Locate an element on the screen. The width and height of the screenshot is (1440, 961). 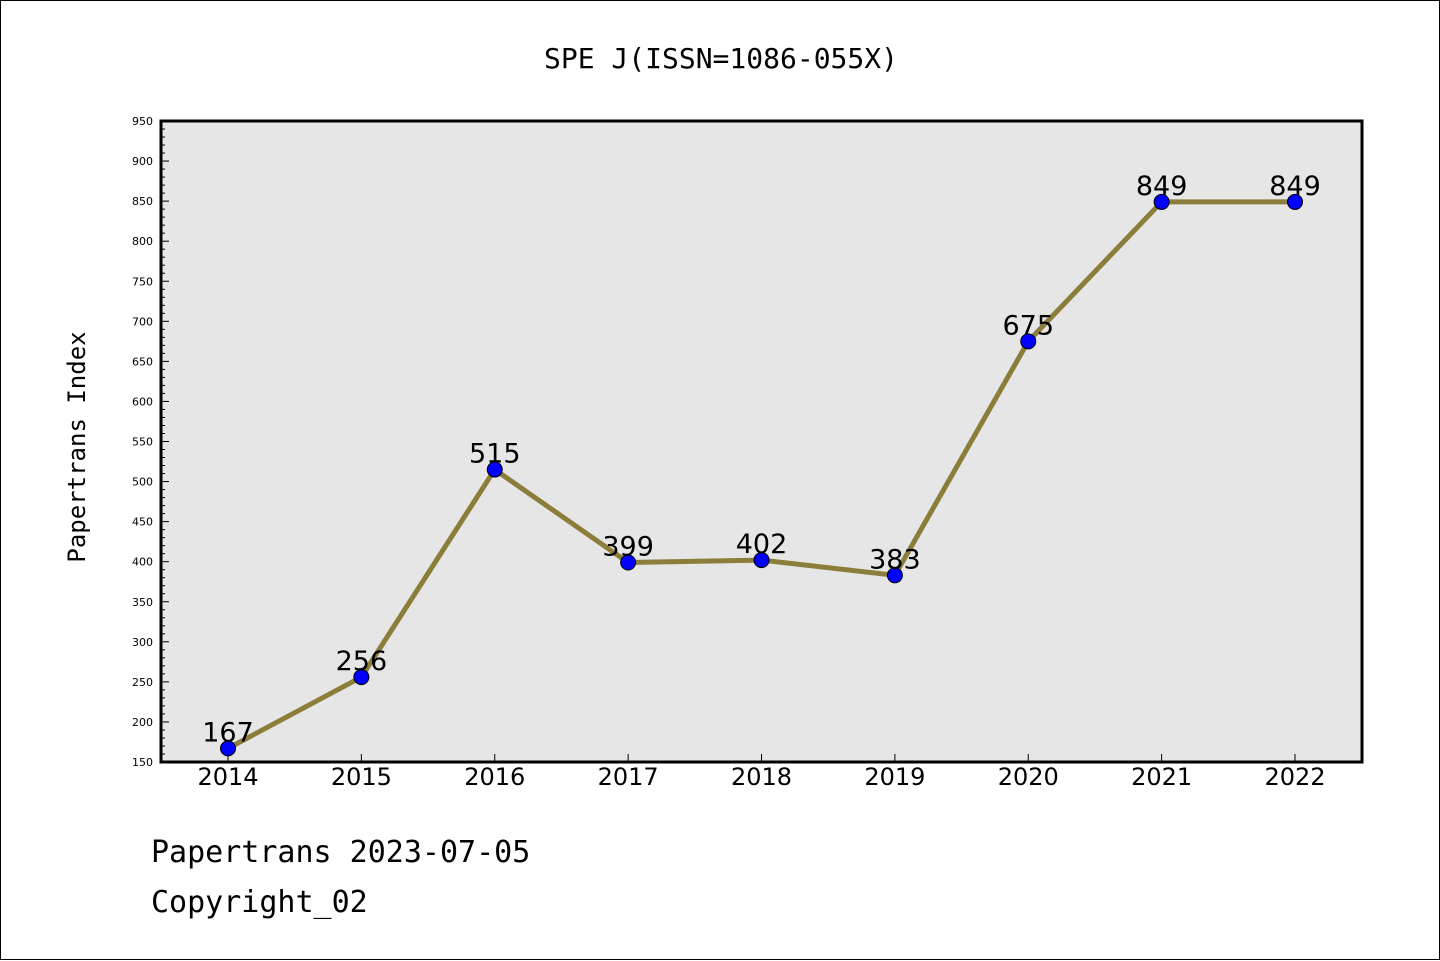
data-label: 167 is located at coordinates (228, 732).